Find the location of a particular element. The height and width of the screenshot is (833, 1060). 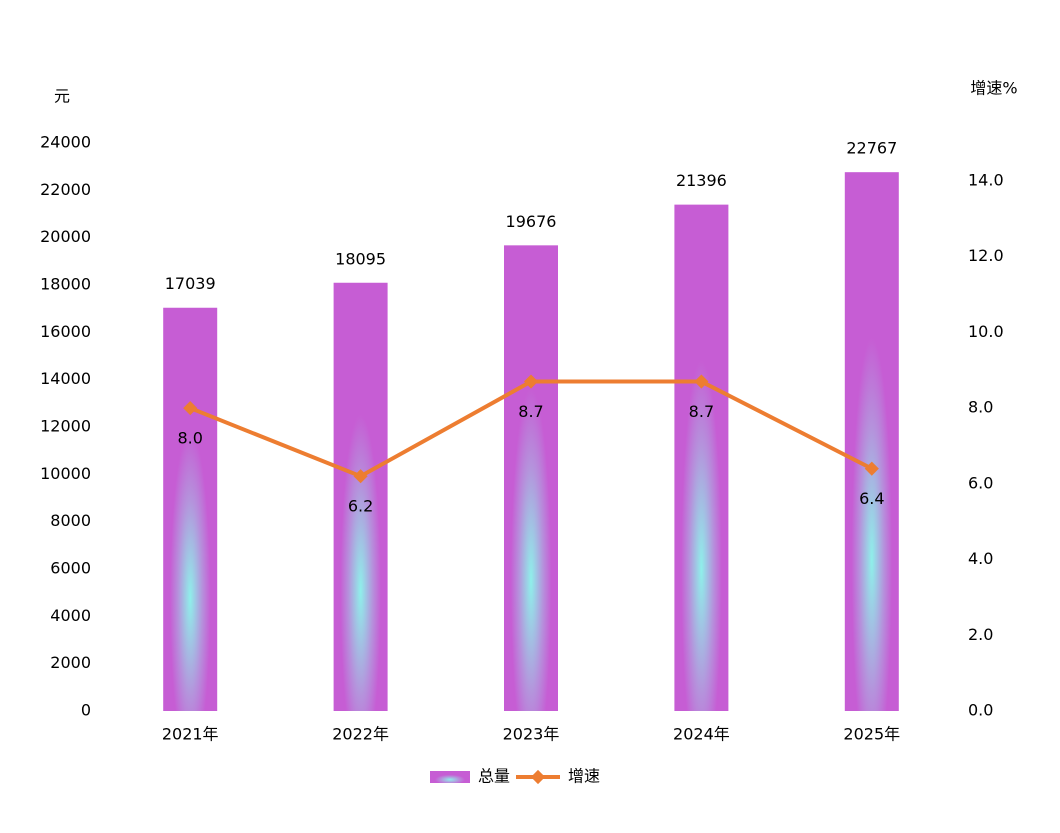

y-tick-label: 10000 is located at coordinates (65, 473).